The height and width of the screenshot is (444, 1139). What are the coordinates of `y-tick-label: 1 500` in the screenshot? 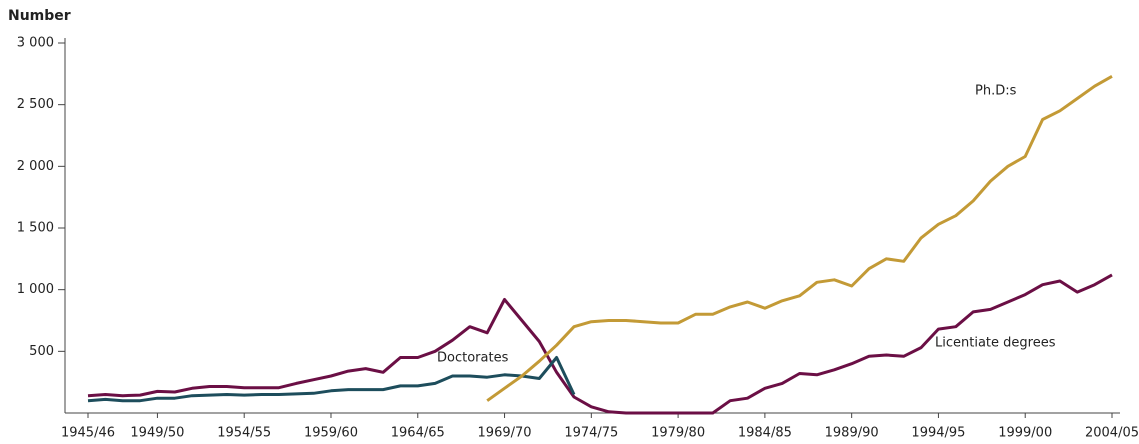 It's located at (35, 228).